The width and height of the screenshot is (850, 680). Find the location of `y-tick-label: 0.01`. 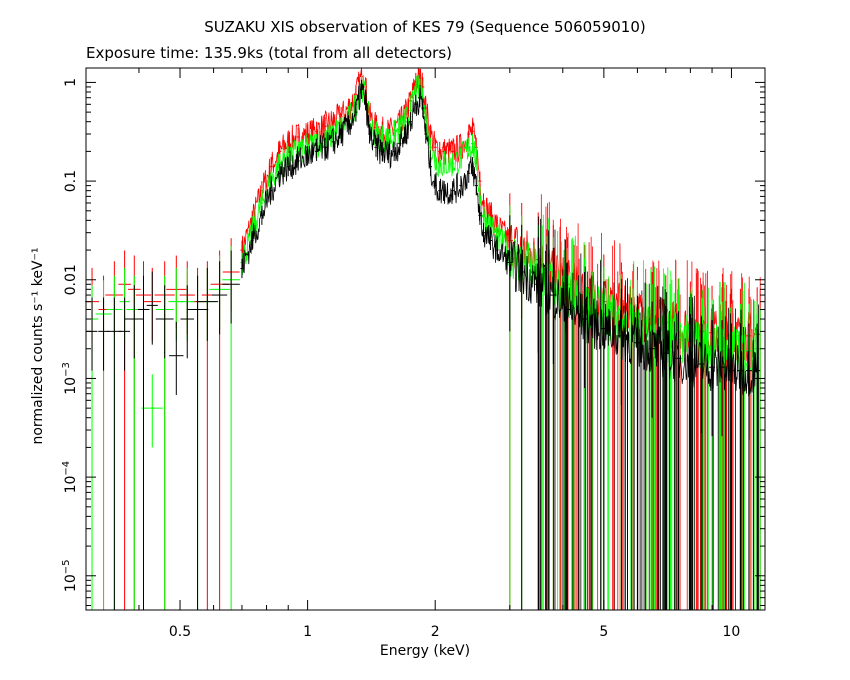

y-tick-label: 0.01 is located at coordinates (71, 279).